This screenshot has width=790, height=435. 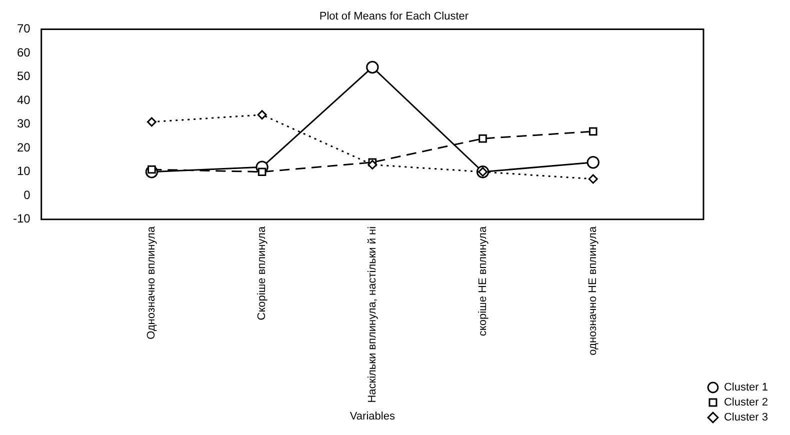 I want to click on y-tick-label: 10, so click(x=23, y=171).